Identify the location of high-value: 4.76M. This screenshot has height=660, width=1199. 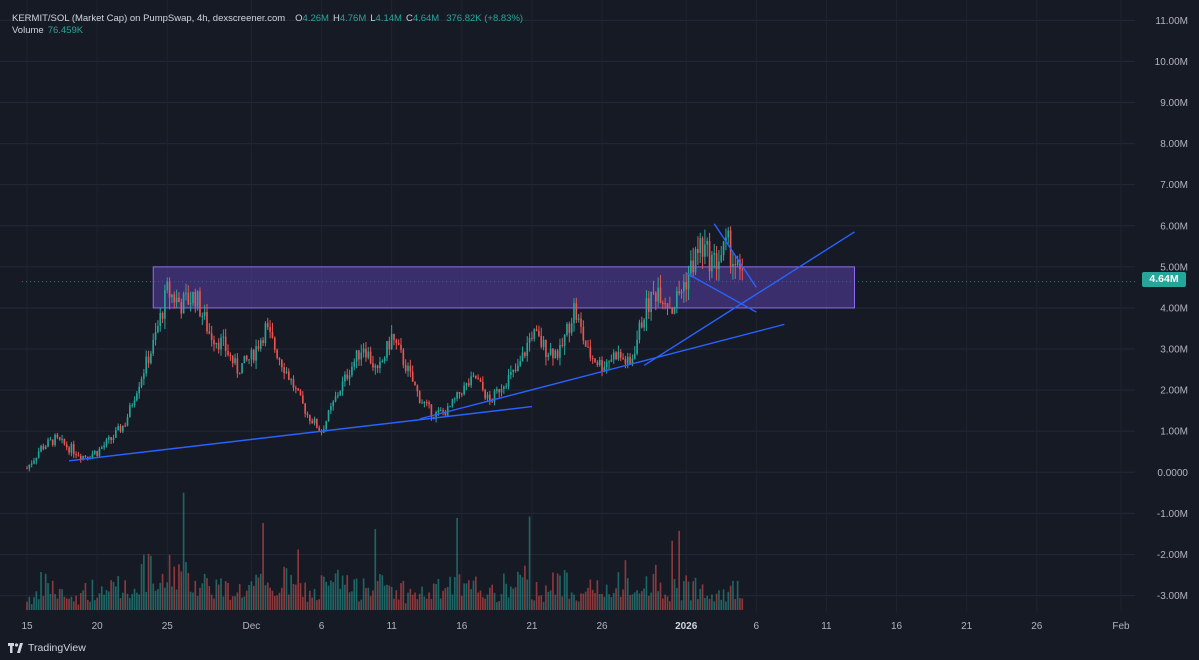
(353, 18).